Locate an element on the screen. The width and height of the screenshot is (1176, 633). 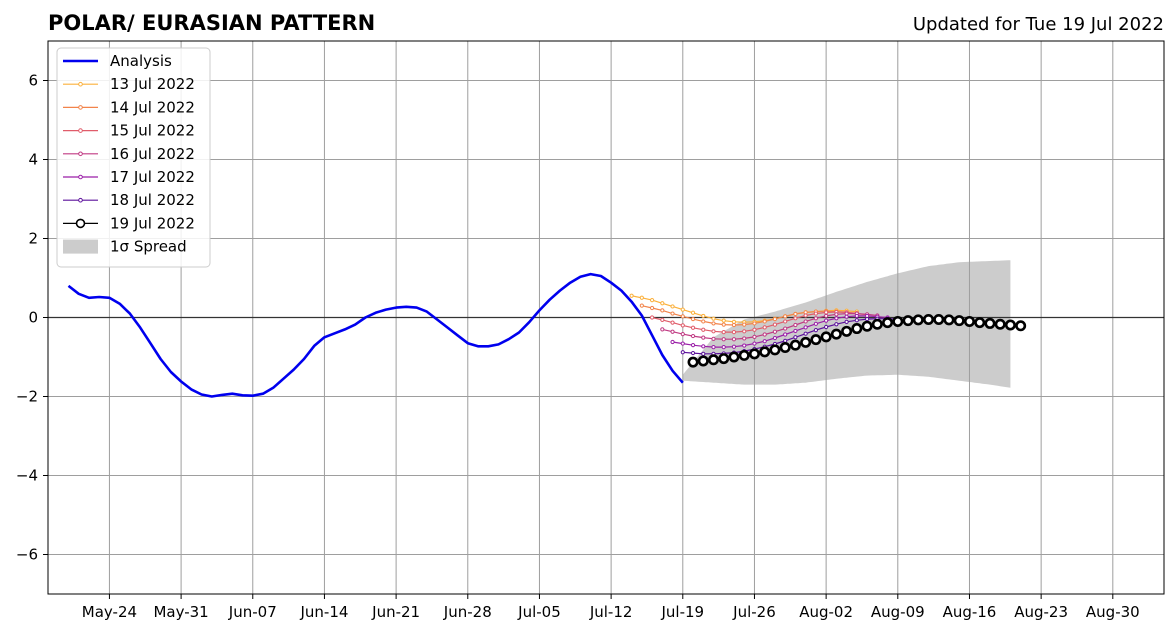
x-tick-label: Jul-19 is located at coordinates (682, 612).